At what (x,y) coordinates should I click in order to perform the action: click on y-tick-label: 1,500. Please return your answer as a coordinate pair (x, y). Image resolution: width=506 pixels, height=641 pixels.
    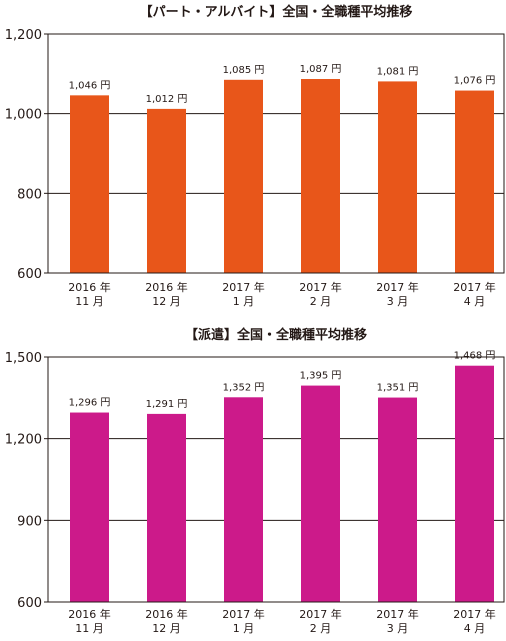
    Looking at the image, I should click on (23, 358).